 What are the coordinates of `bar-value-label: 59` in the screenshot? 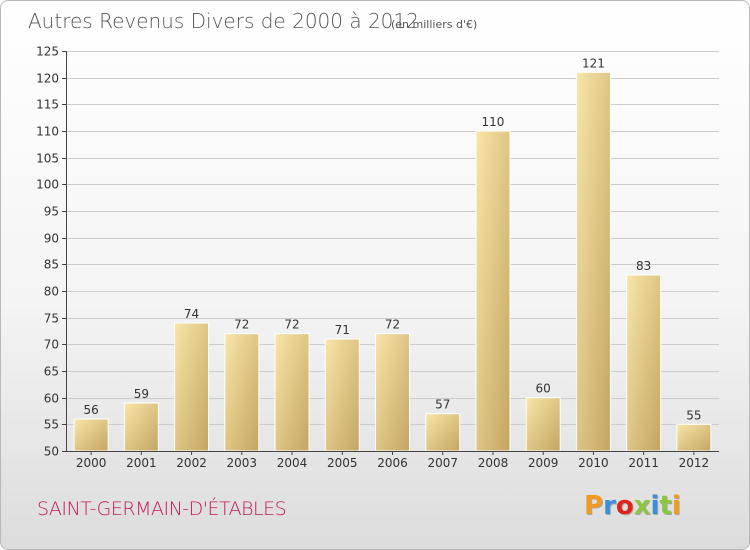 It's located at (141, 394).